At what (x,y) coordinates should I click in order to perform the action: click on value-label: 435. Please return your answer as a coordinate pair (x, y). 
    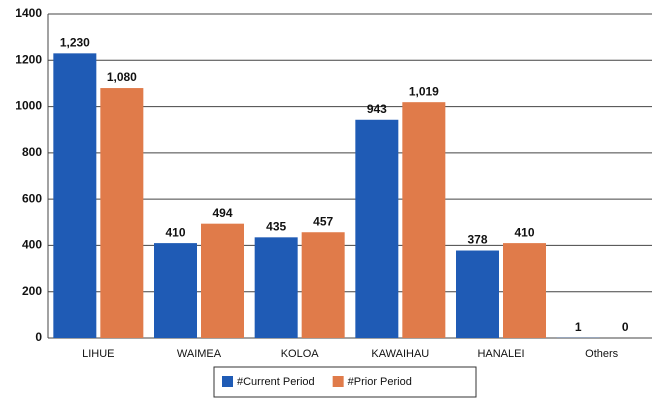
    Looking at the image, I should click on (276, 227).